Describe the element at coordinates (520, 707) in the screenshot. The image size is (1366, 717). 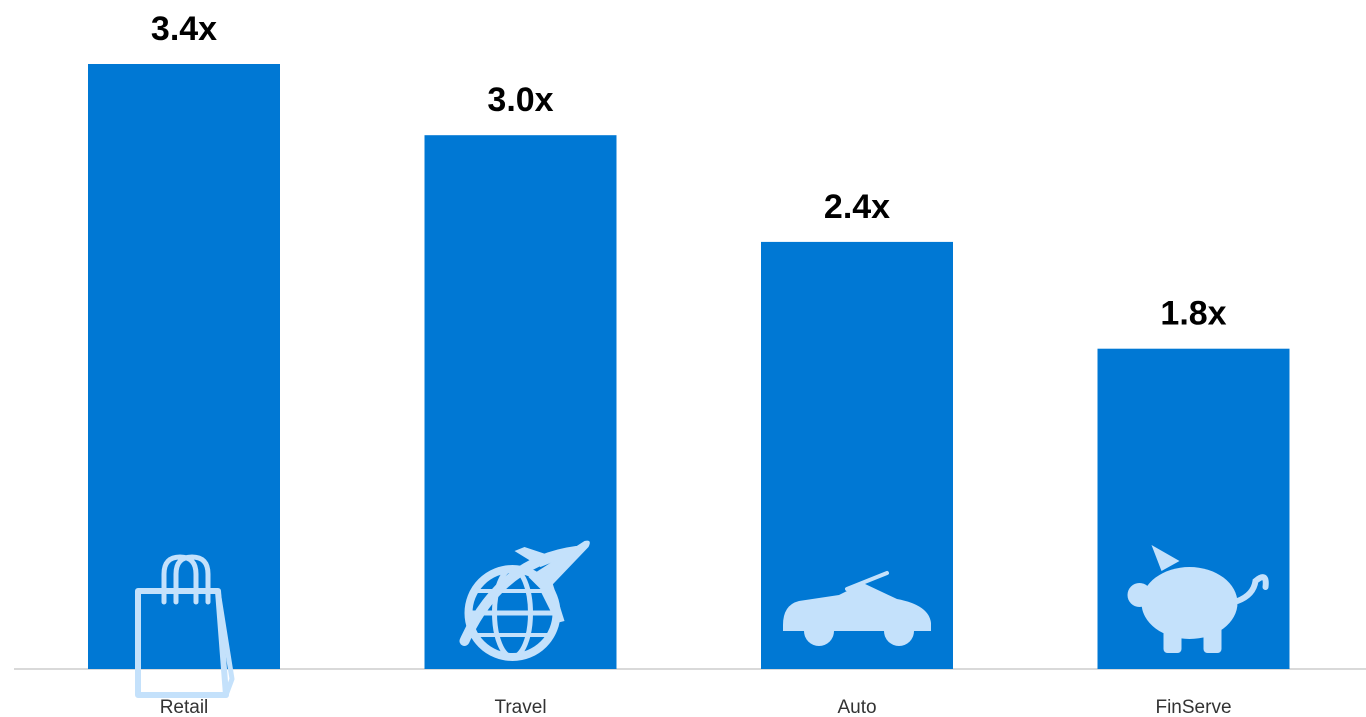
I see `category-label-travel: Travel` at that location.